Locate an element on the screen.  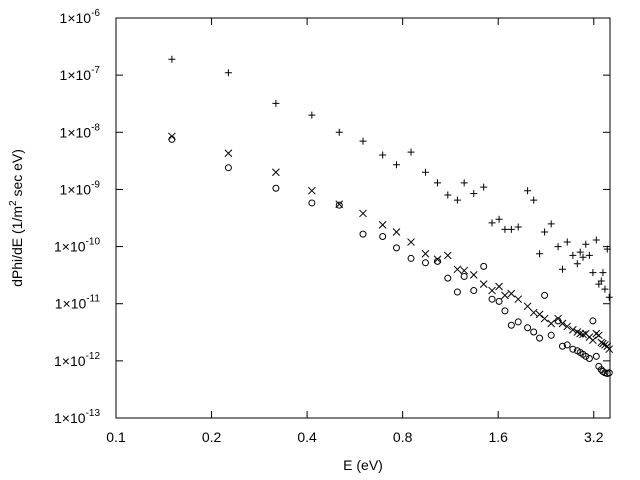
y-tick-label: 1×10⁻⁸ is located at coordinates (80, 131).